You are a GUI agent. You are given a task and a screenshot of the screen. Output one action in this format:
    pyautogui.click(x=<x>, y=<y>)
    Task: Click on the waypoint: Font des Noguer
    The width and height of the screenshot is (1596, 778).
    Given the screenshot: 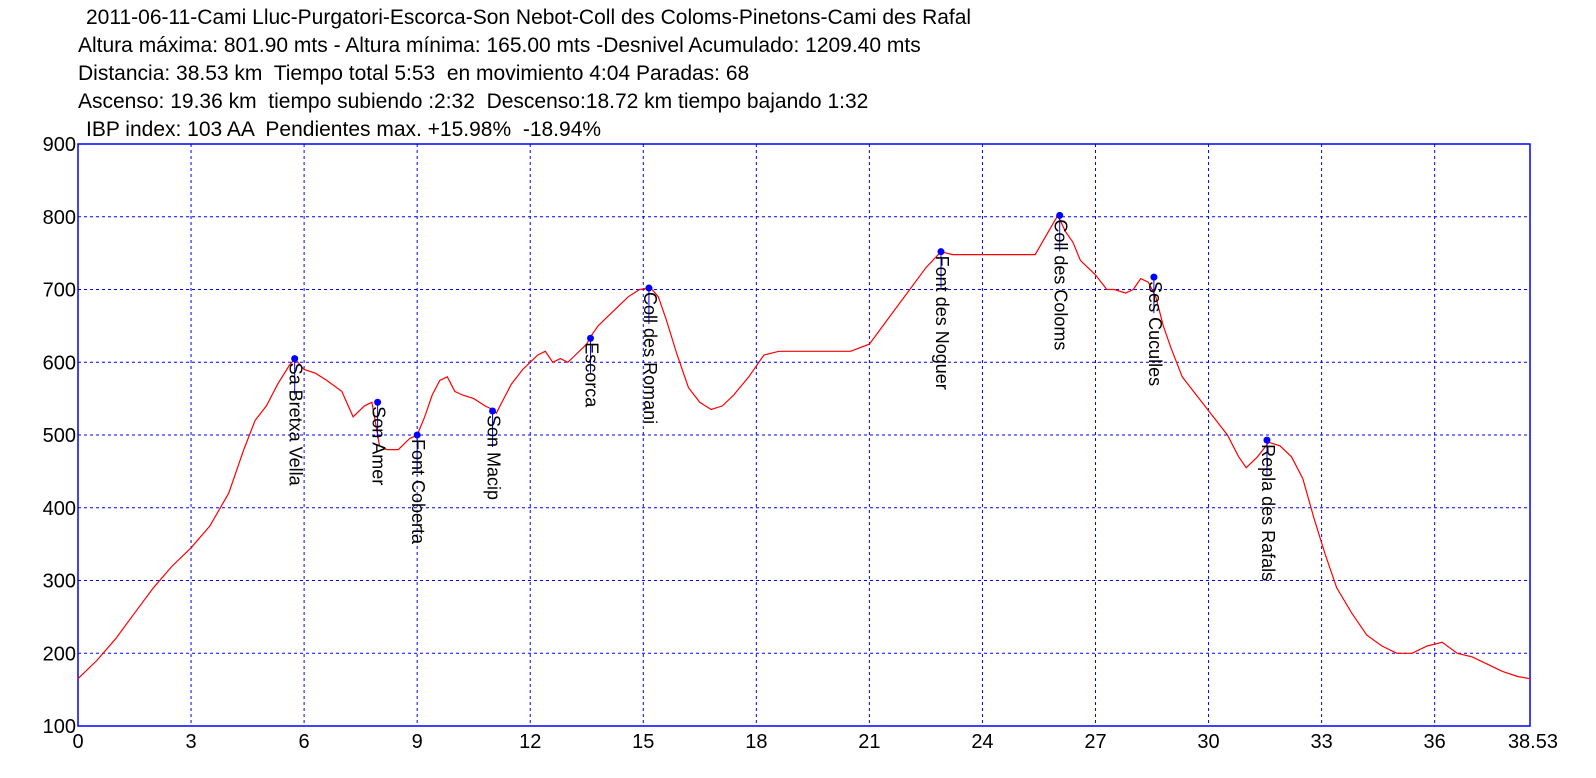 What is the action you would take?
    pyautogui.click(x=942, y=319)
    